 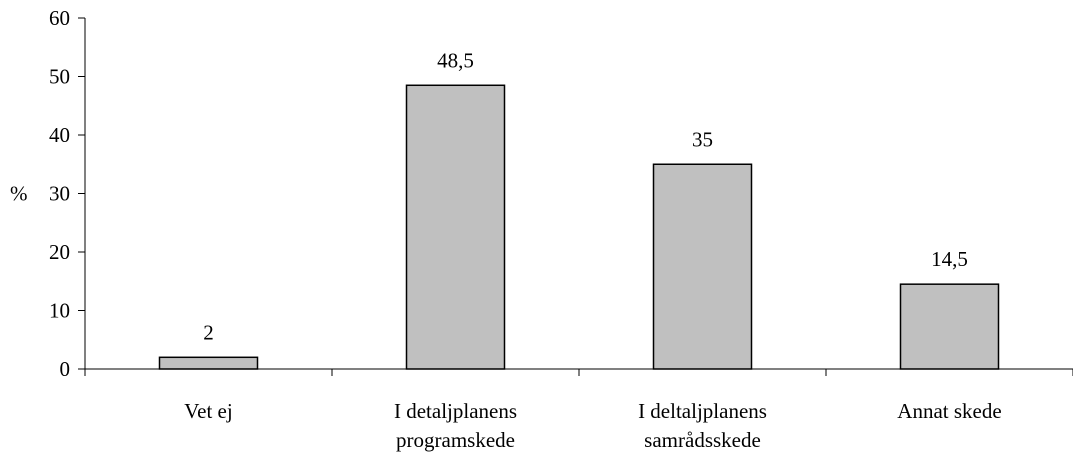 I want to click on data-label: 14,5, so click(x=949, y=259).